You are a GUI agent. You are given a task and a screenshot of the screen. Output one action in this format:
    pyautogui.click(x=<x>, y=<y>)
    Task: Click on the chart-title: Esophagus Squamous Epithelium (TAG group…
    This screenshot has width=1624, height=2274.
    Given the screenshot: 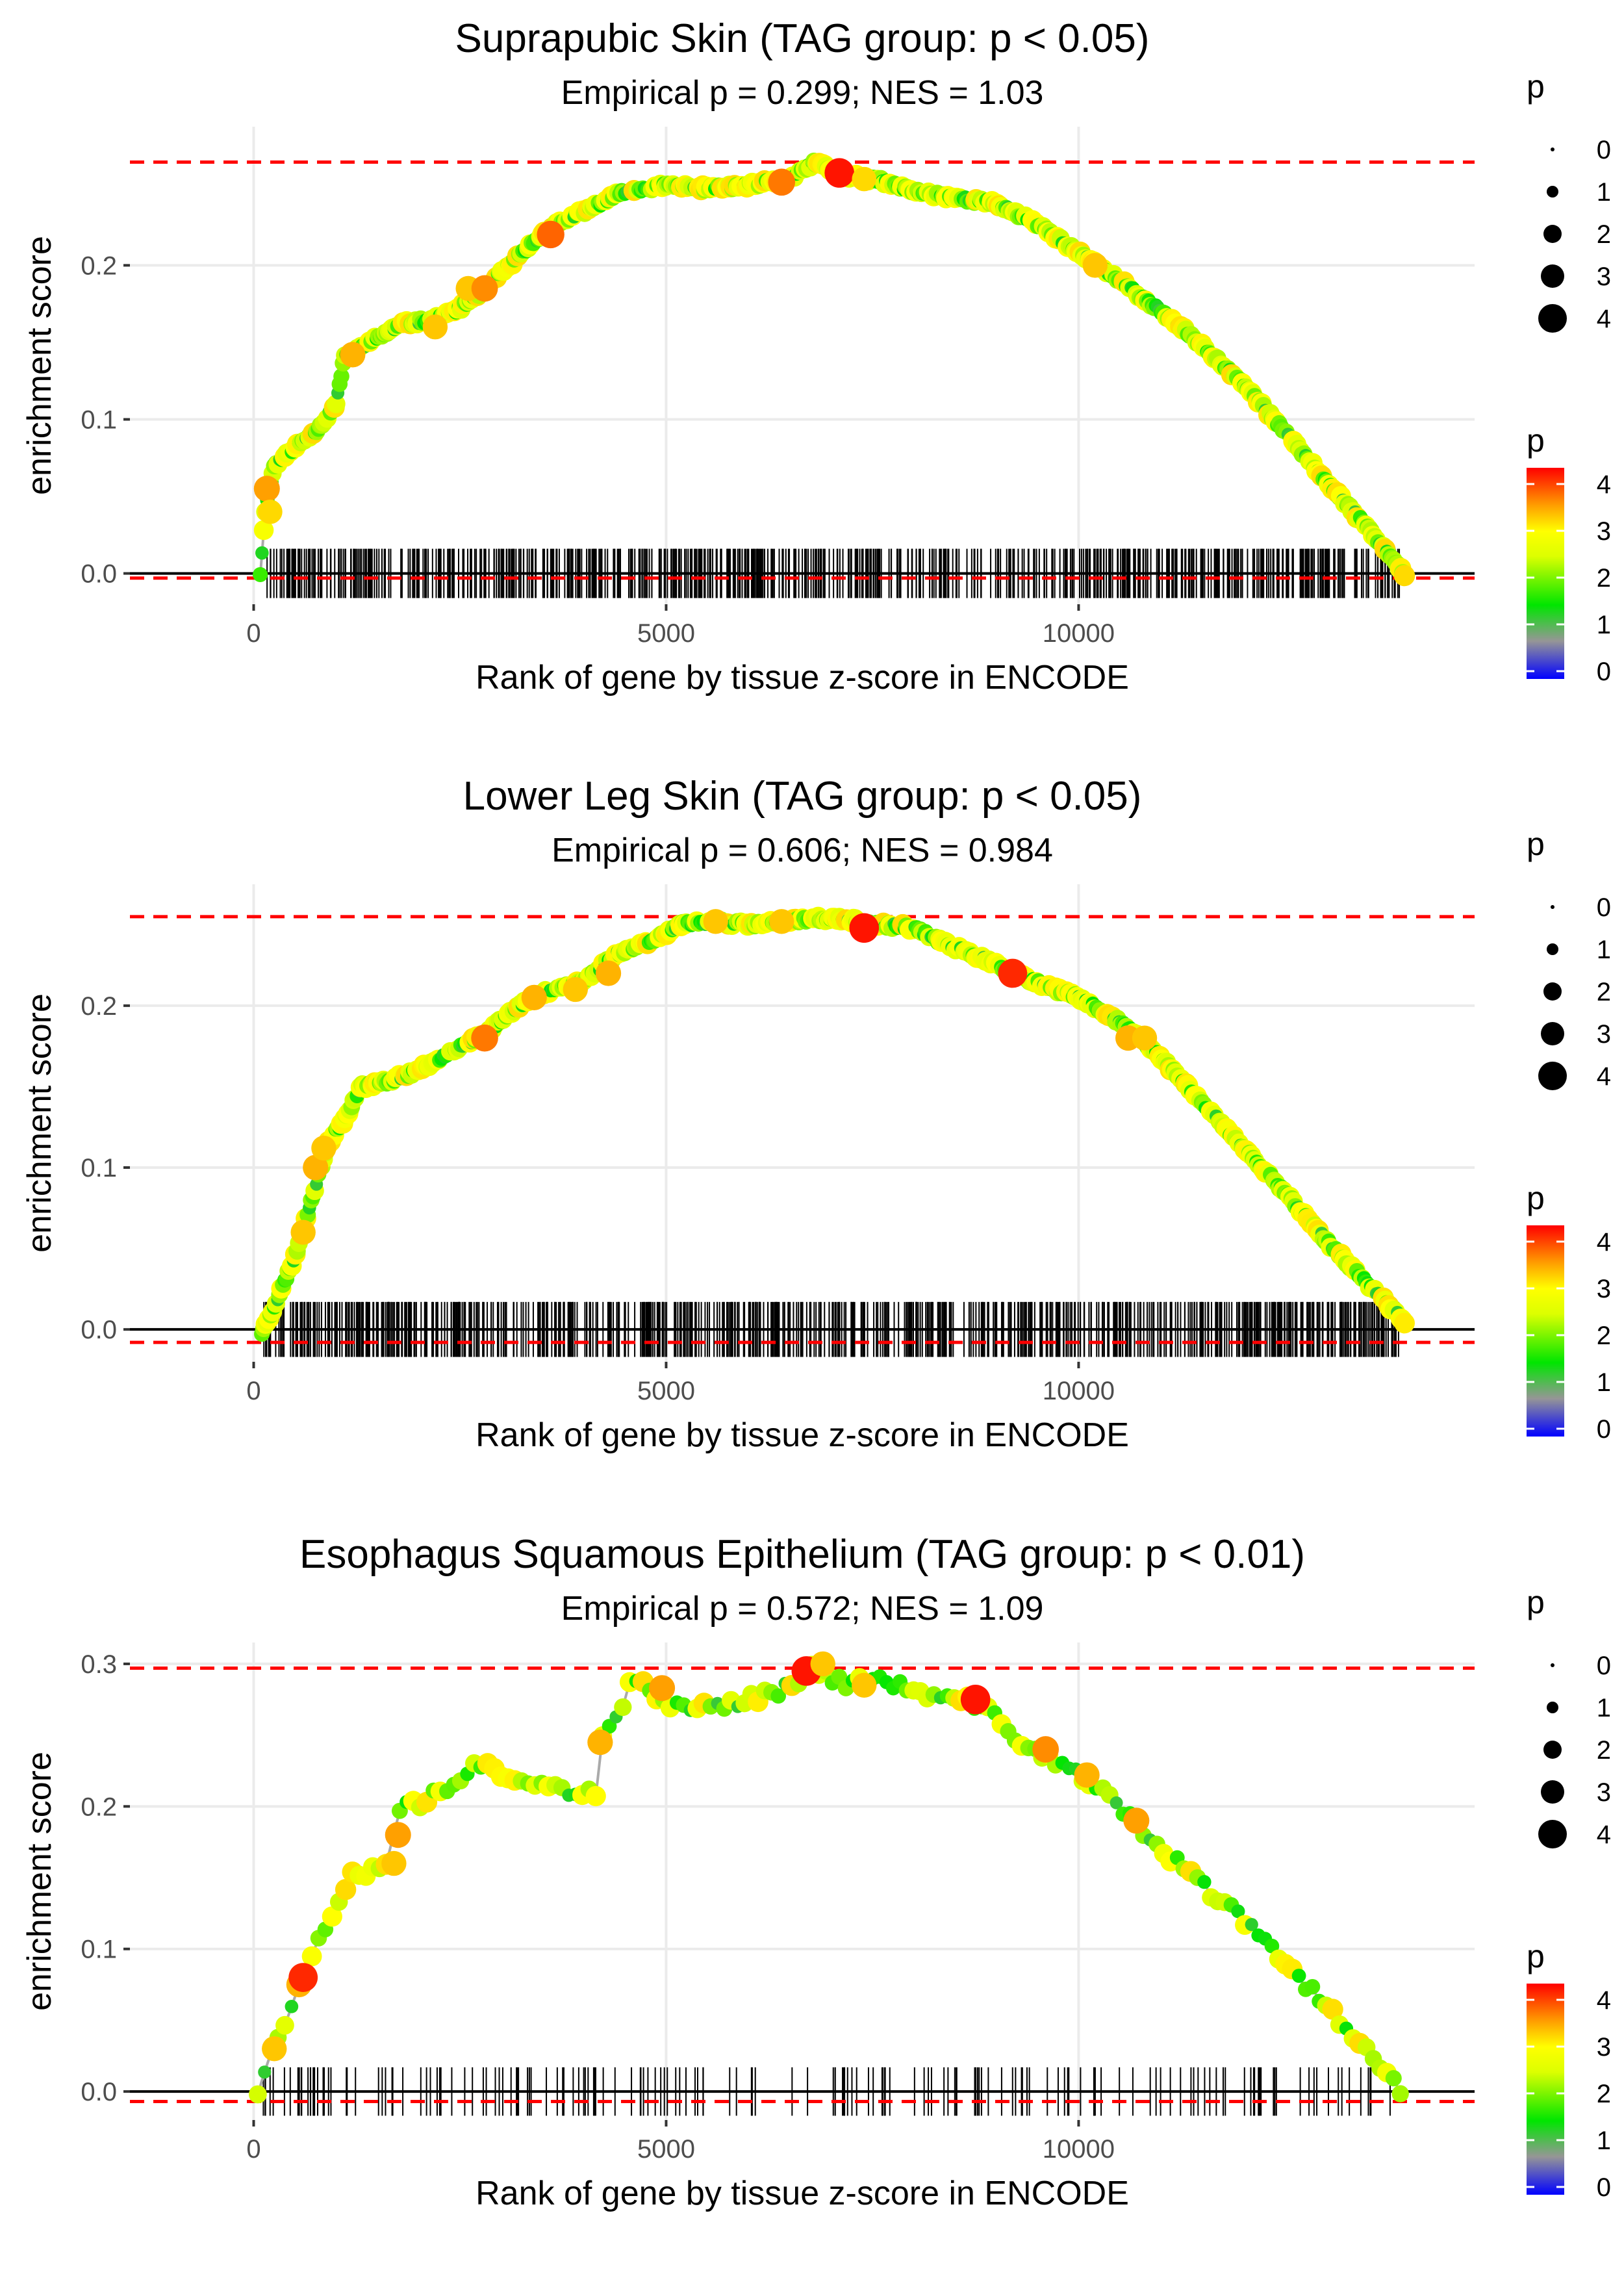 What is the action you would take?
    pyautogui.click(x=802, y=1554)
    